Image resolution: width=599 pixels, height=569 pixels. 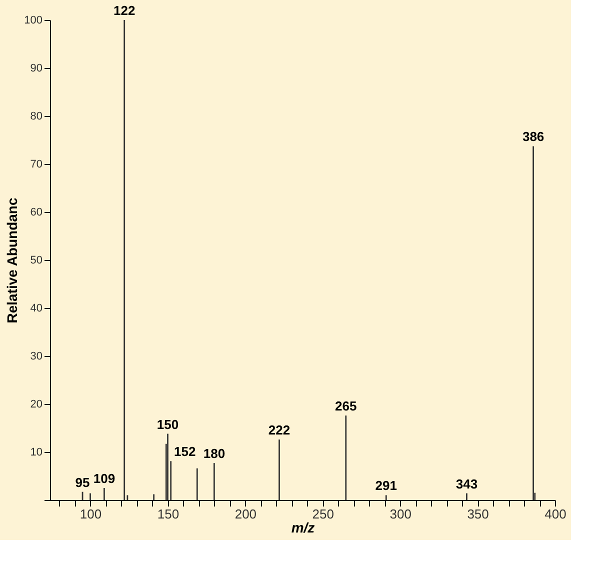 What do you see at coordinates (555, 514) in the screenshot?
I see `x-tick-label: 400` at bounding box center [555, 514].